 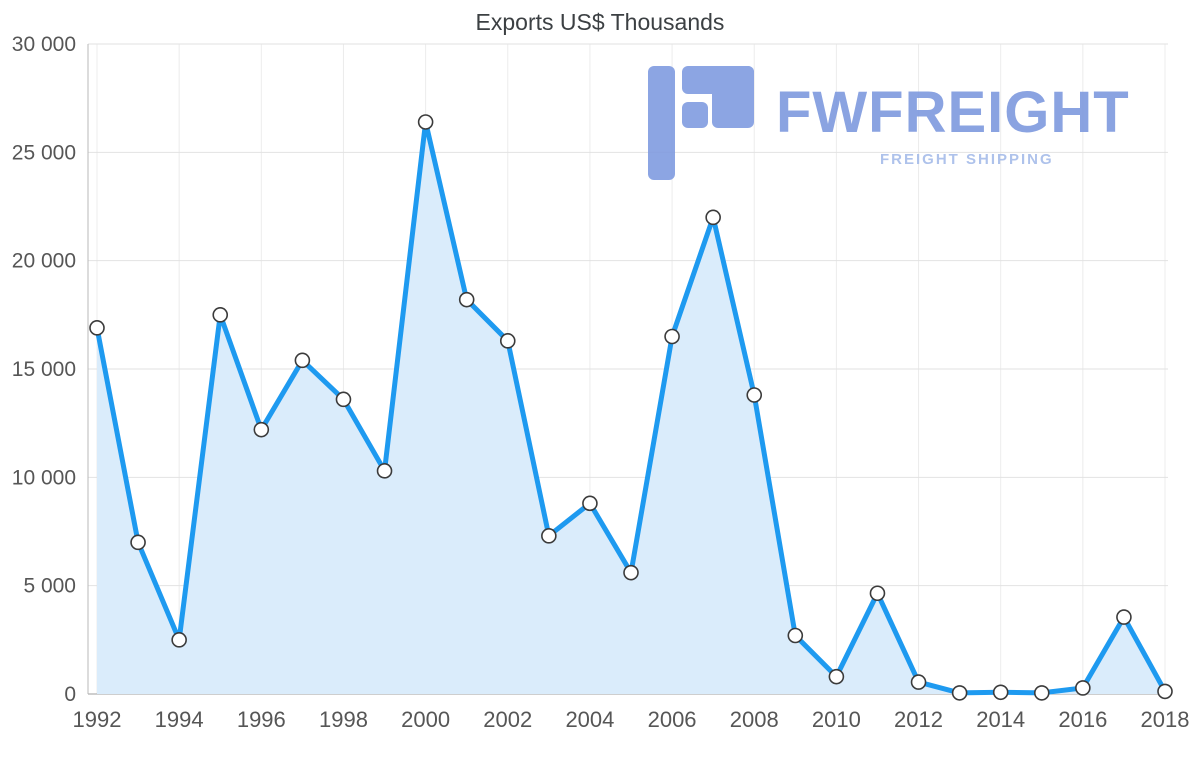 What do you see at coordinates (44, 152) in the screenshot?
I see `y-tick-label: 25 000` at bounding box center [44, 152].